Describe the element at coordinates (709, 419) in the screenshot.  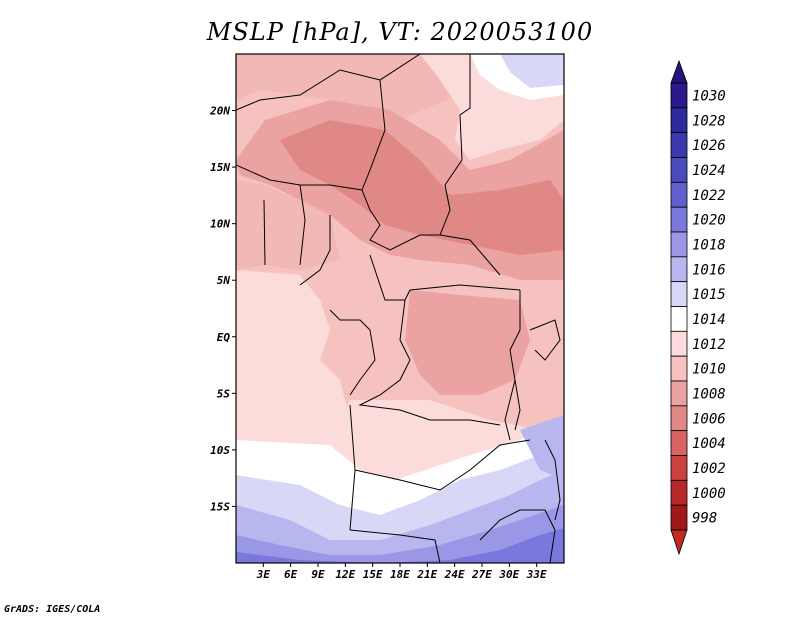
I see `colorbar-label: 1006` at that location.